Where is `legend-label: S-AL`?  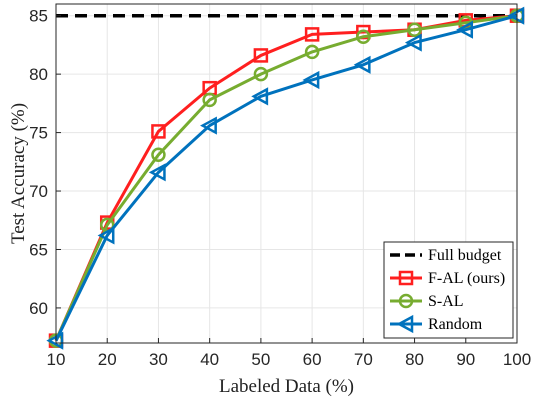 legend-label: S-AL is located at coordinates (446, 301).